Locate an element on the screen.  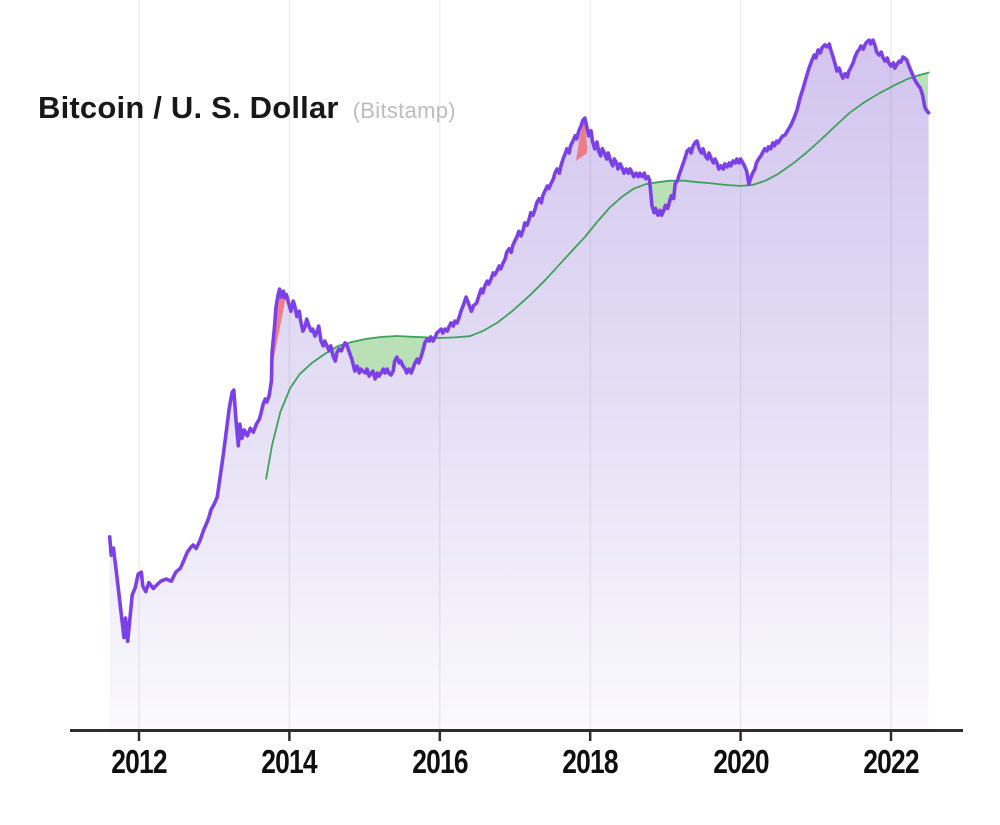
x-axis-label-2014: 2014 is located at coordinates (289, 761).